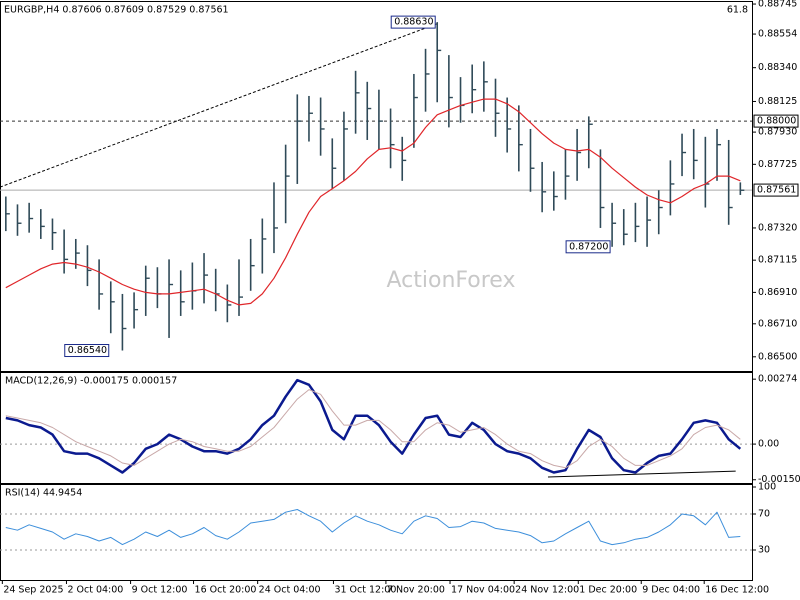  What do you see at coordinates (43, 493) in the screenshot?
I see `panel-title: RSI(14) 44.9454` at bounding box center [43, 493].